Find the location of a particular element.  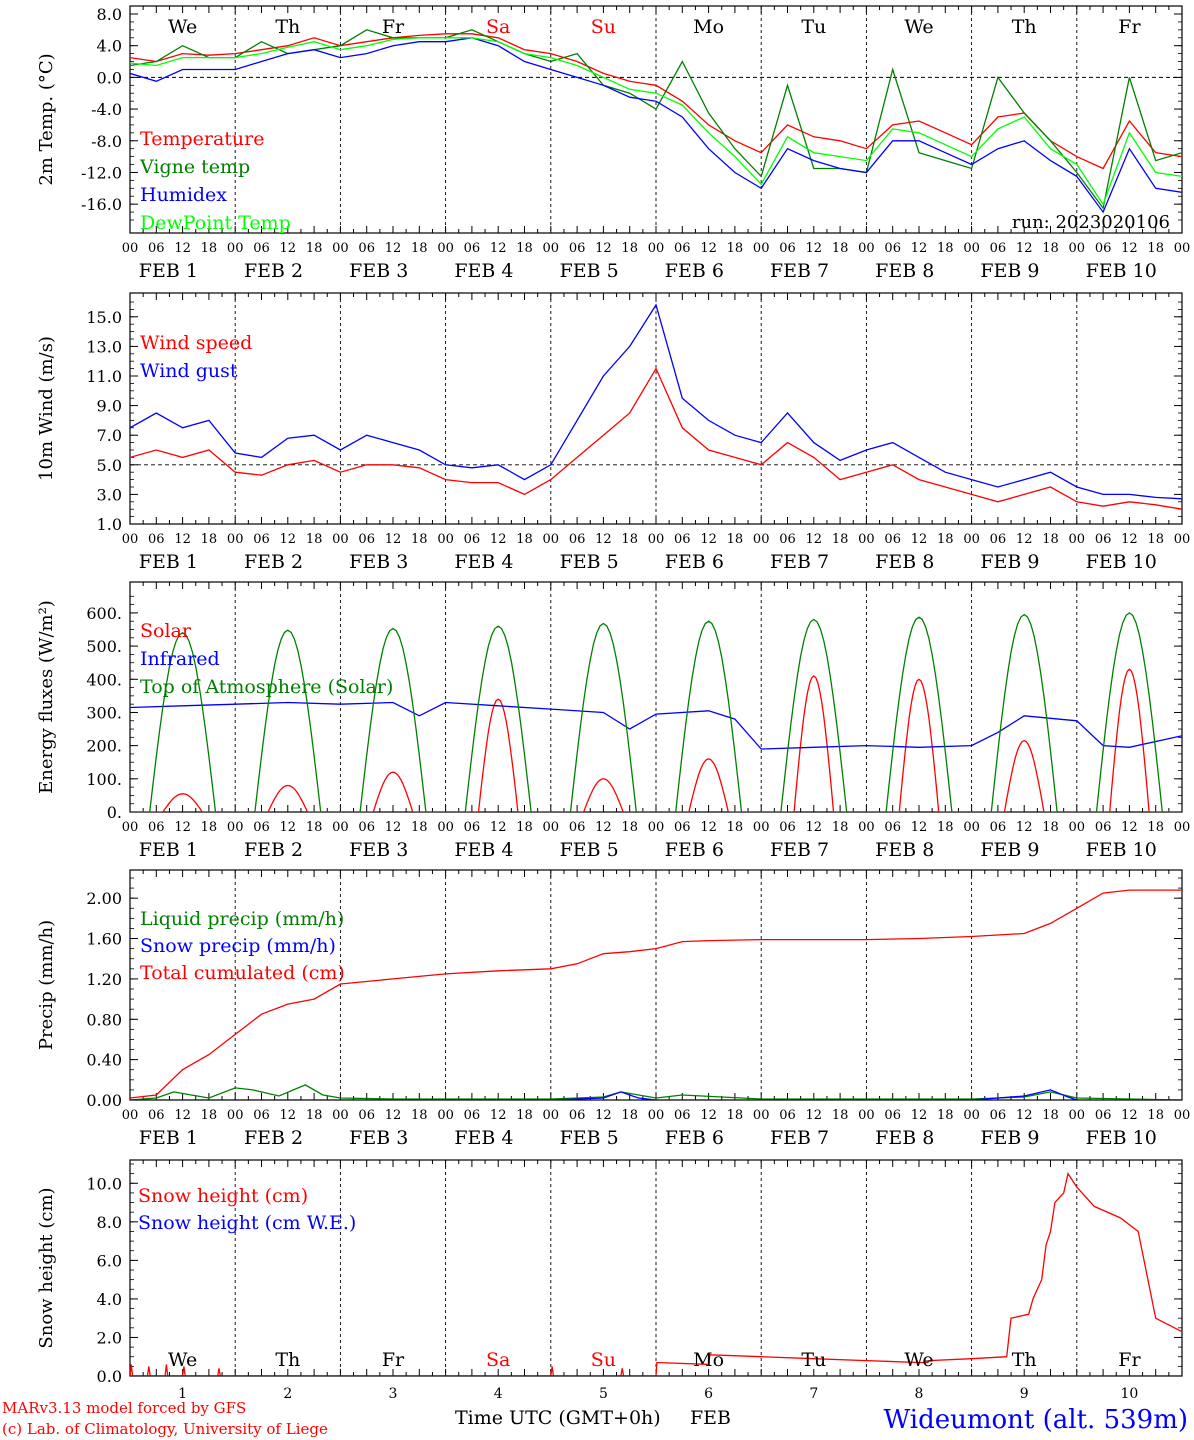

wind-ytick-label: 15.0 is located at coordinates (104, 317).